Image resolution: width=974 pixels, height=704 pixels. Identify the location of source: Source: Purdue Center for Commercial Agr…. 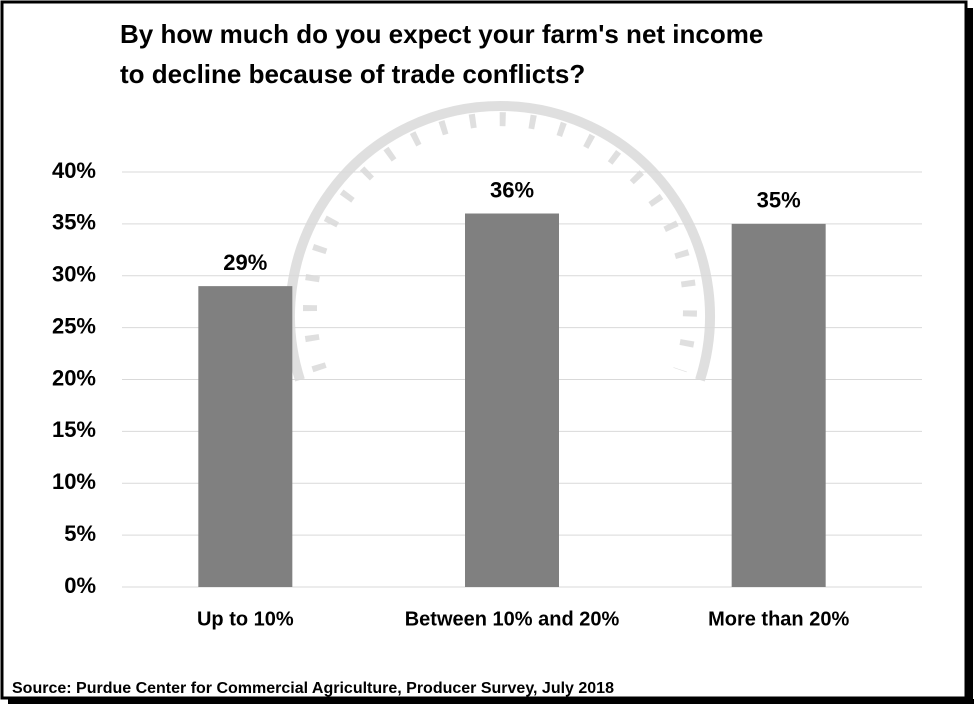
(313, 688).